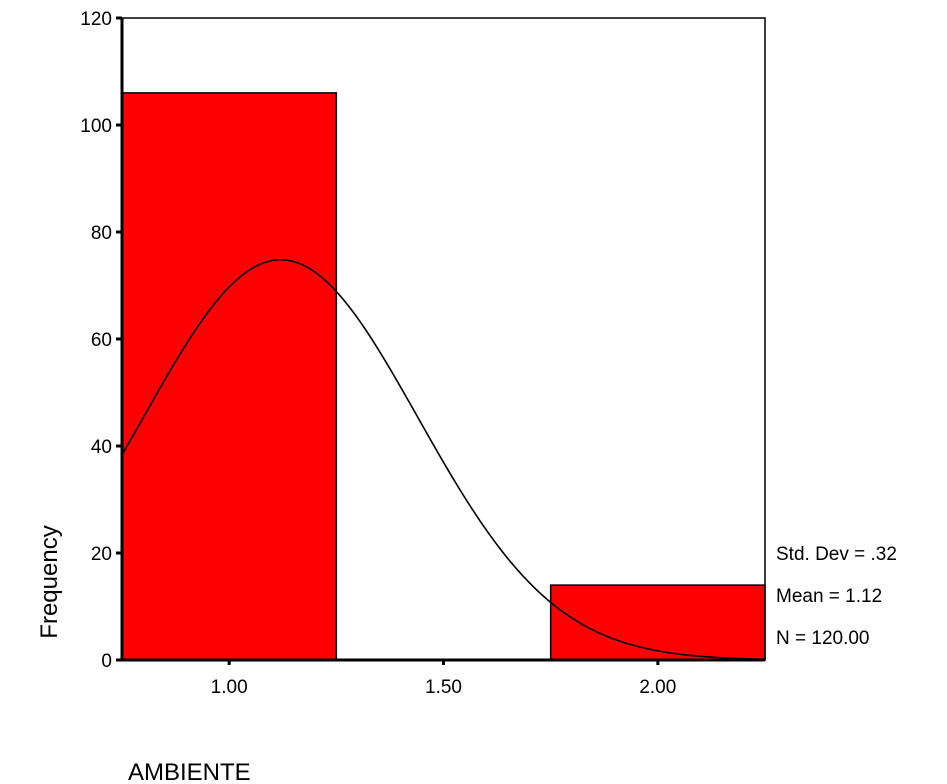 This screenshot has height=784, width=947. What do you see at coordinates (829, 596) in the screenshot?
I see `stats-mean: Mean = 1.12` at bounding box center [829, 596].